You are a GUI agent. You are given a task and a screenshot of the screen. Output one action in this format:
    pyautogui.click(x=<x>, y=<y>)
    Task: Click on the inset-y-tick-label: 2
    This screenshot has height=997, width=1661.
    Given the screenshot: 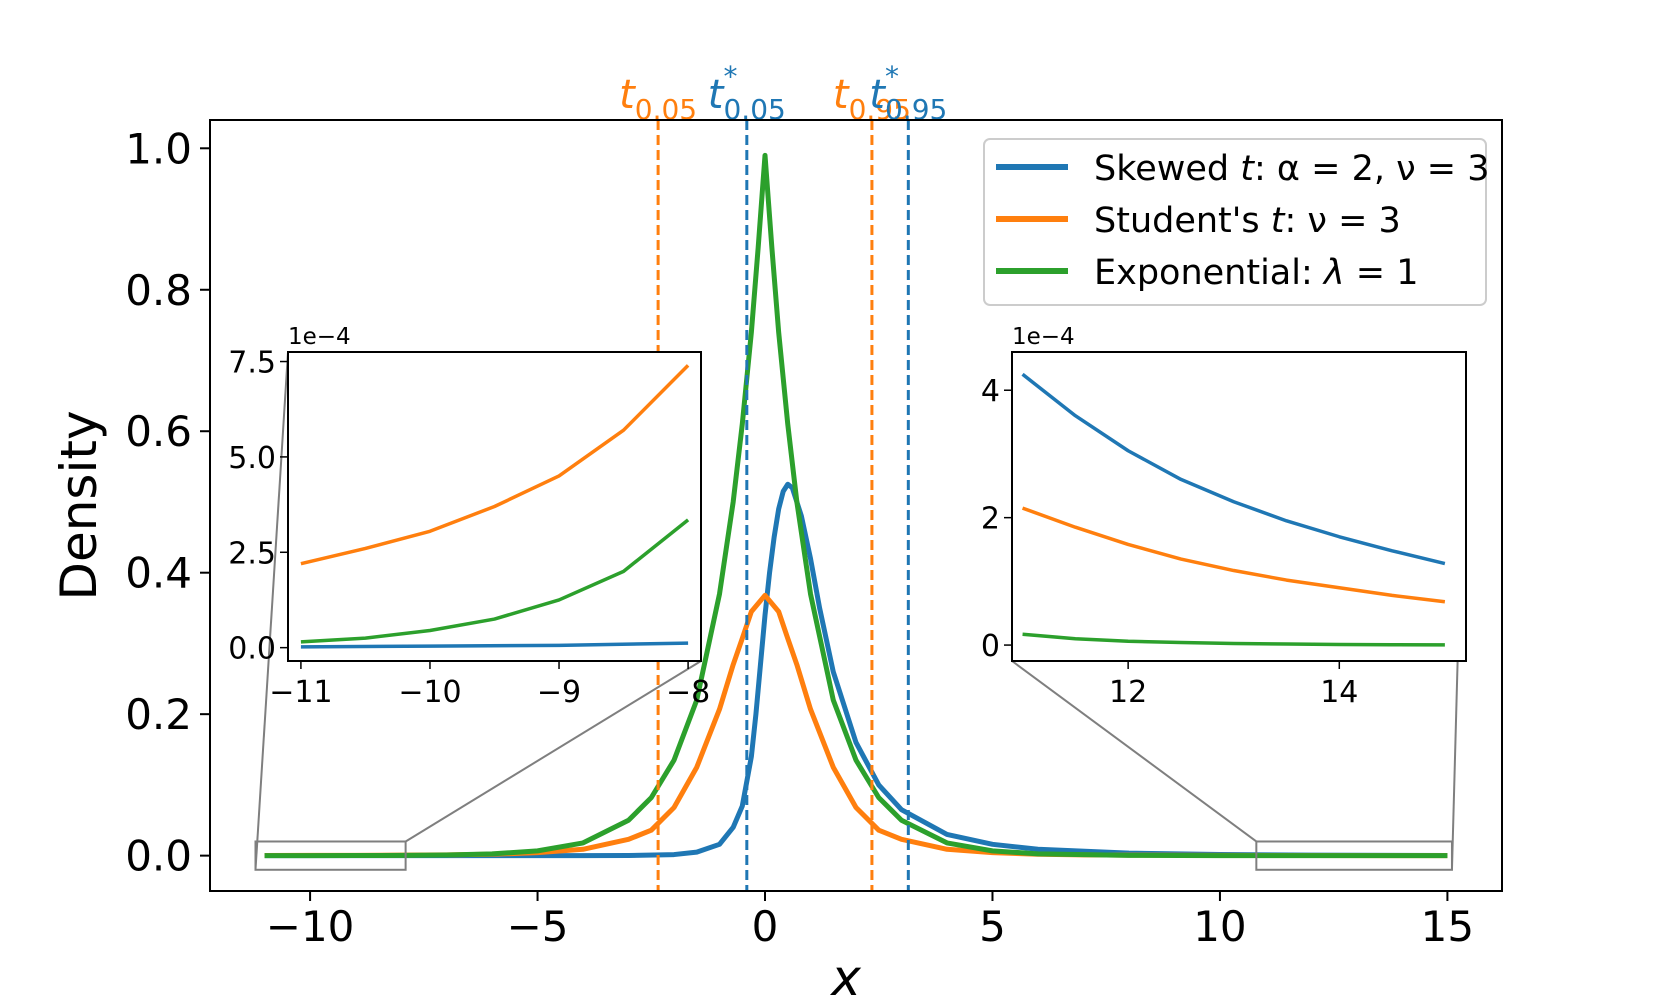 What is the action you would take?
    pyautogui.click(x=990, y=519)
    